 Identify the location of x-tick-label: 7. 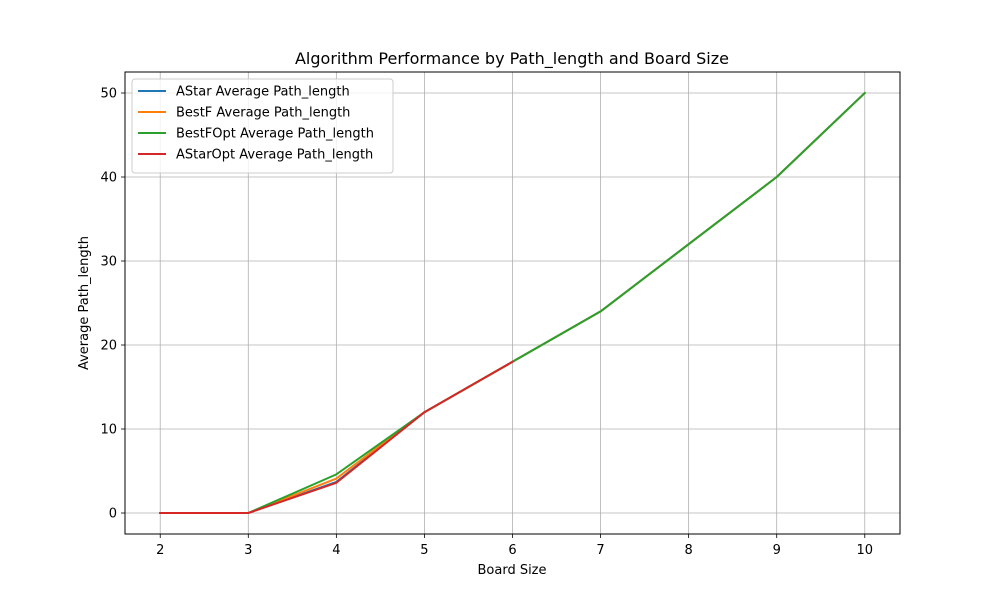
(600, 550).